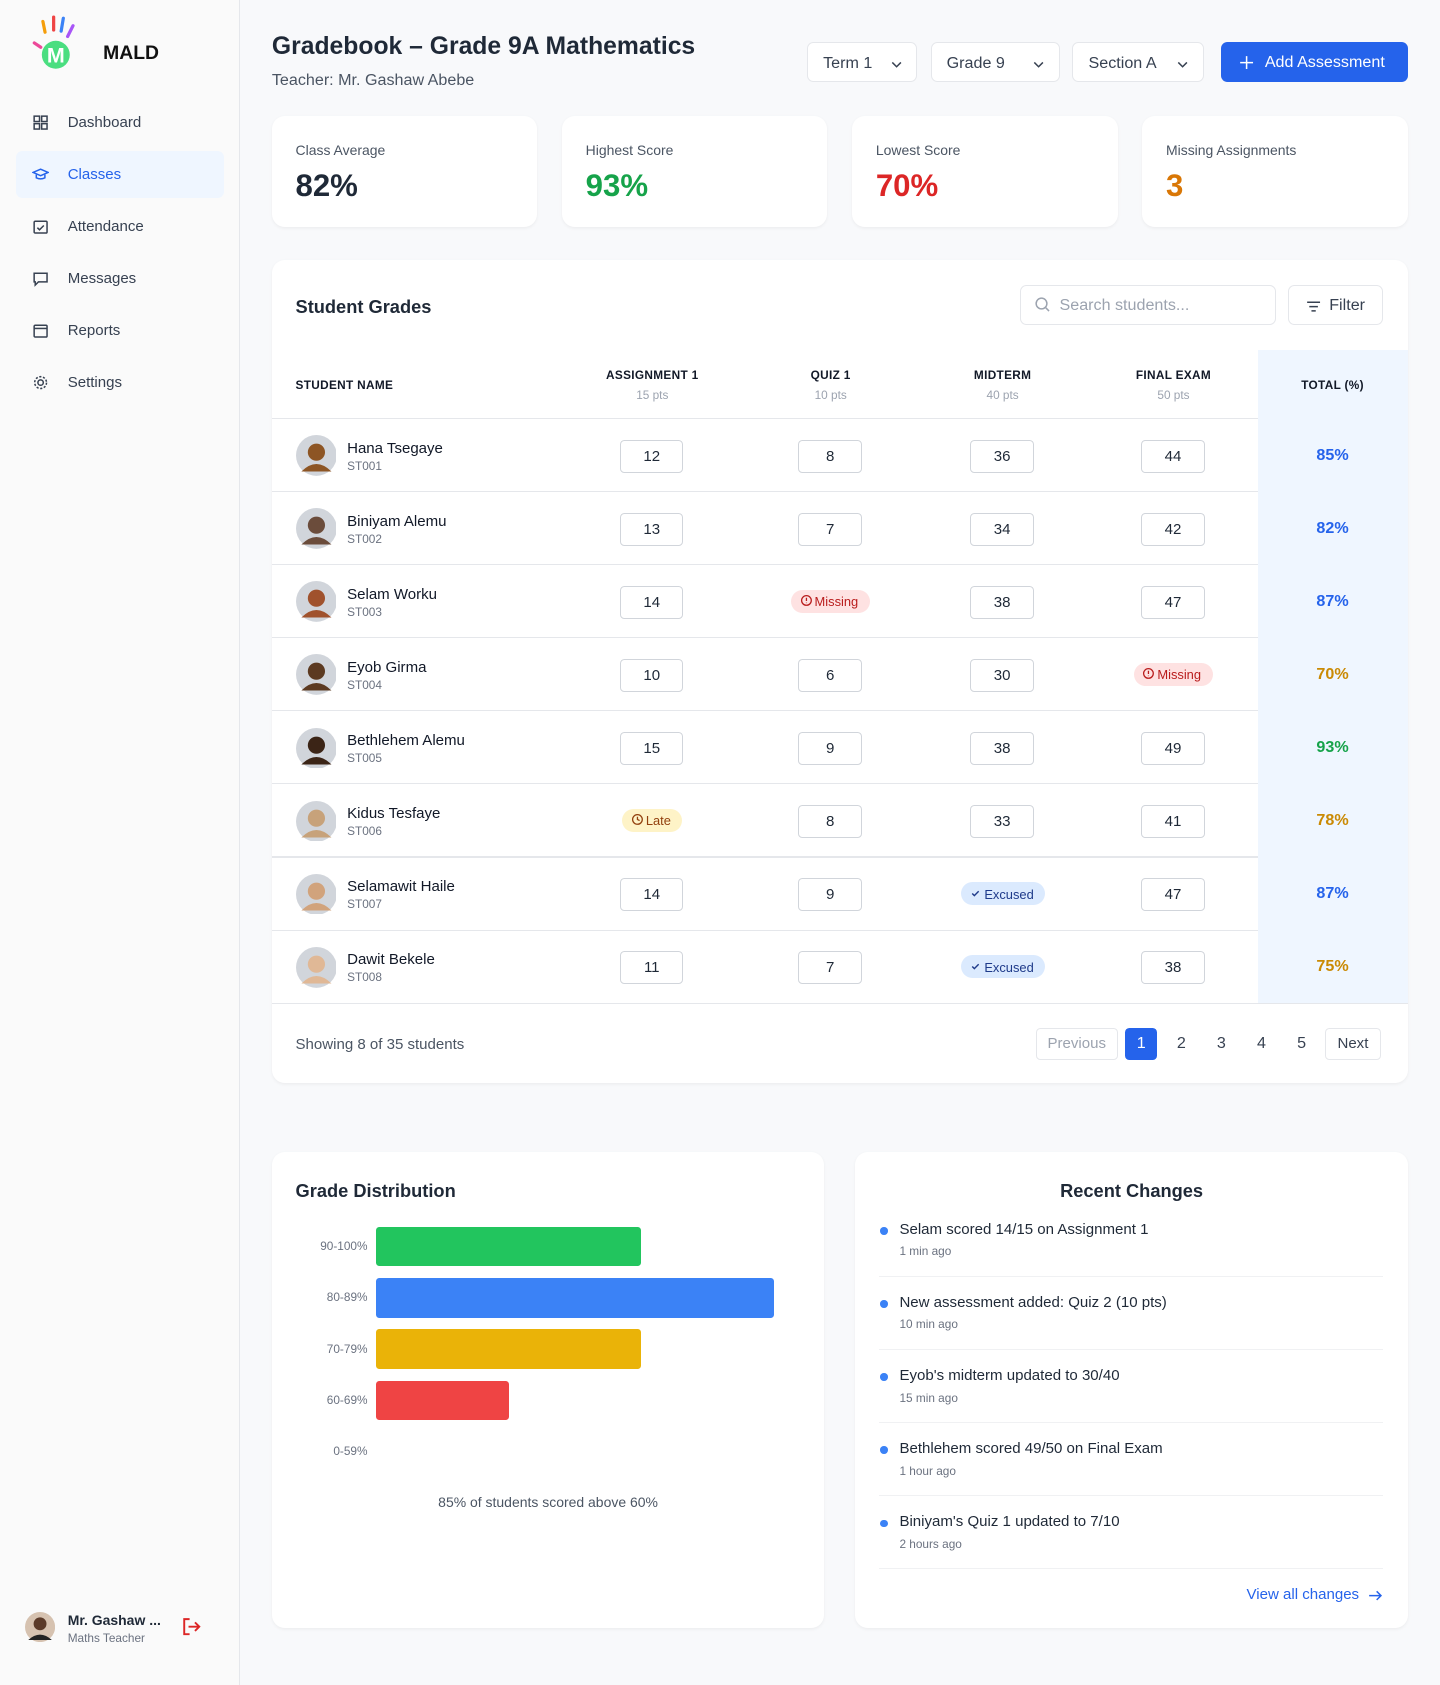  I want to click on score-input: 36, so click(1002, 456).